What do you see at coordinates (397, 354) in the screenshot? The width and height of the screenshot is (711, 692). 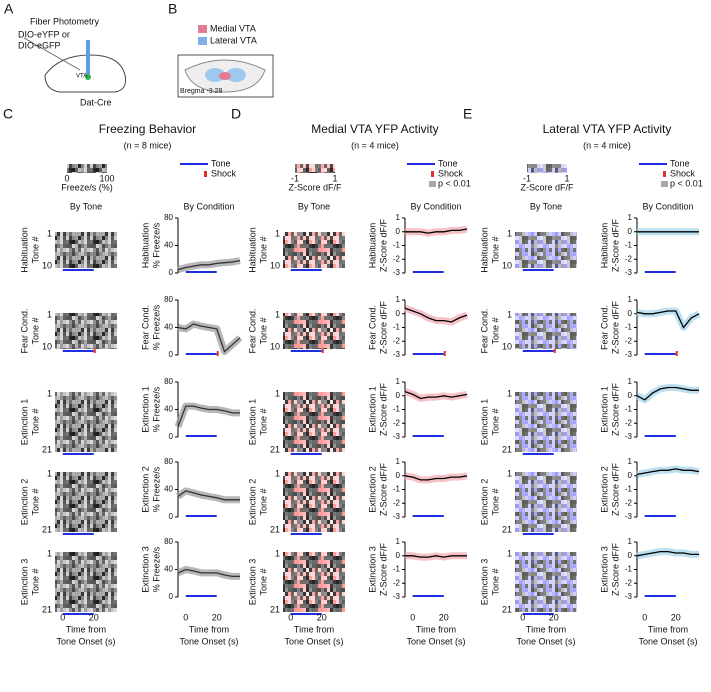 I see `y-tick-label: -3` at bounding box center [397, 354].